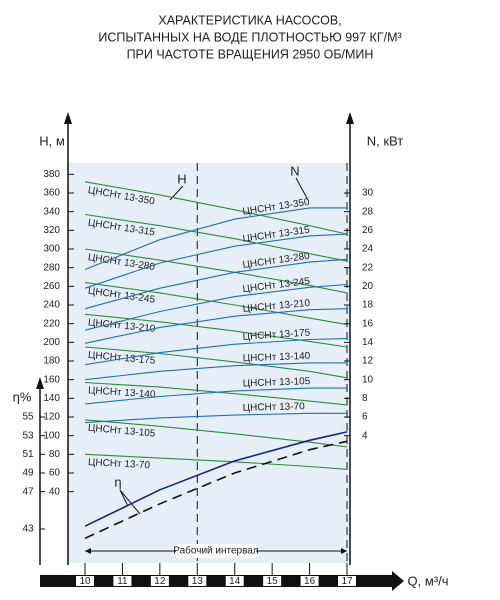 This screenshot has height=600, width=500. What do you see at coordinates (368, 286) in the screenshot?
I see `y2-tick-label: 20` at bounding box center [368, 286].